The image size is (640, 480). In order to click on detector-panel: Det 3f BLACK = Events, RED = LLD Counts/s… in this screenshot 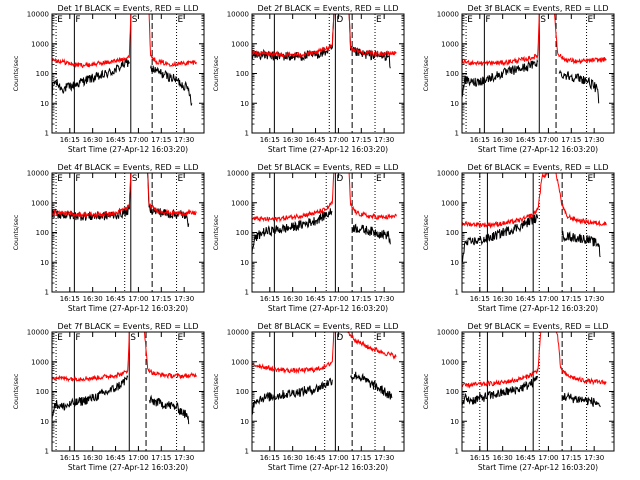, I will do `click(518, 79)`.